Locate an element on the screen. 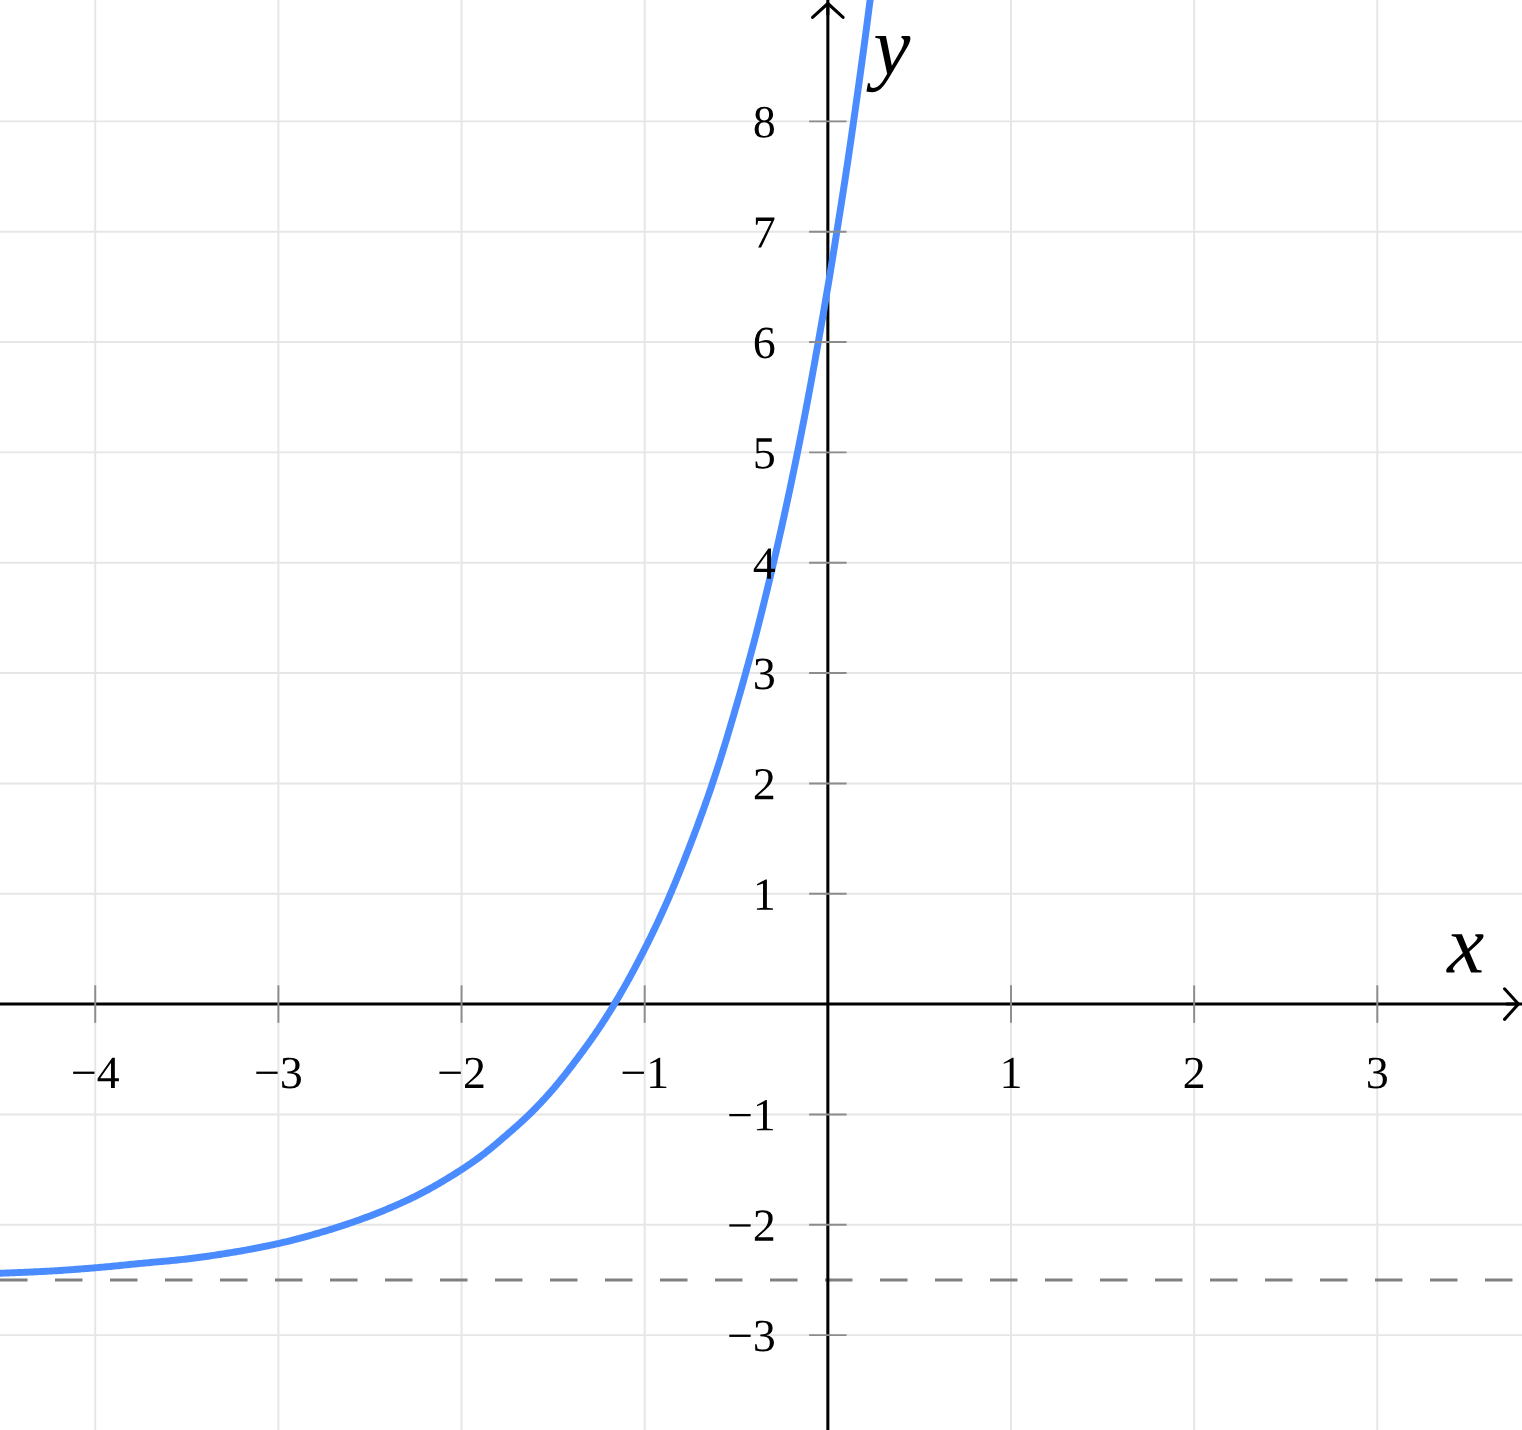 The height and width of the screenshot is (1430, 1522). x-tick-label: 3 is located at coordinates (1377, 1073).